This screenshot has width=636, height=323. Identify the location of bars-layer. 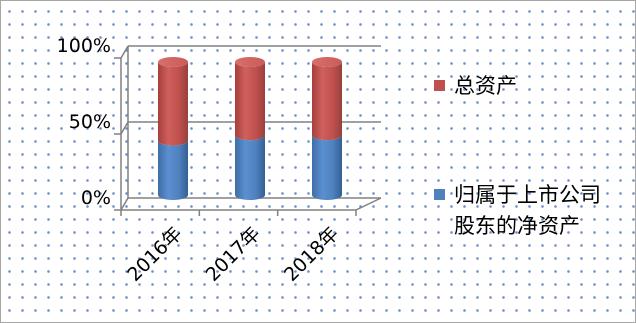
(250, 128).